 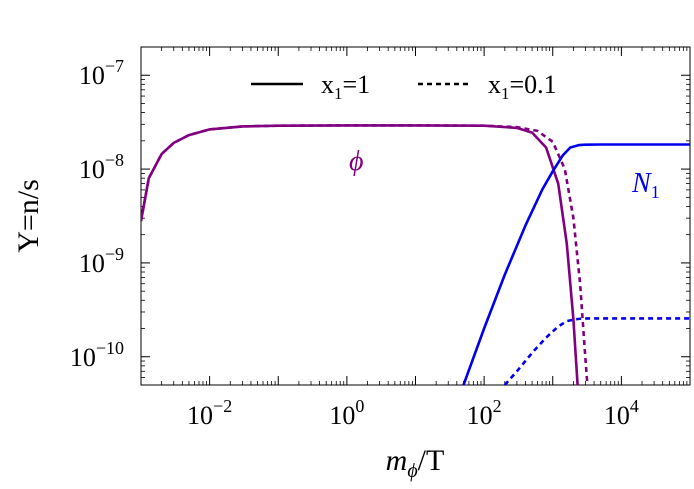 What do you see at coordinates (101, 167) in the screenshot?
I see `y-tick-label: 10⁻⁸` at bounding box center [101, 167].